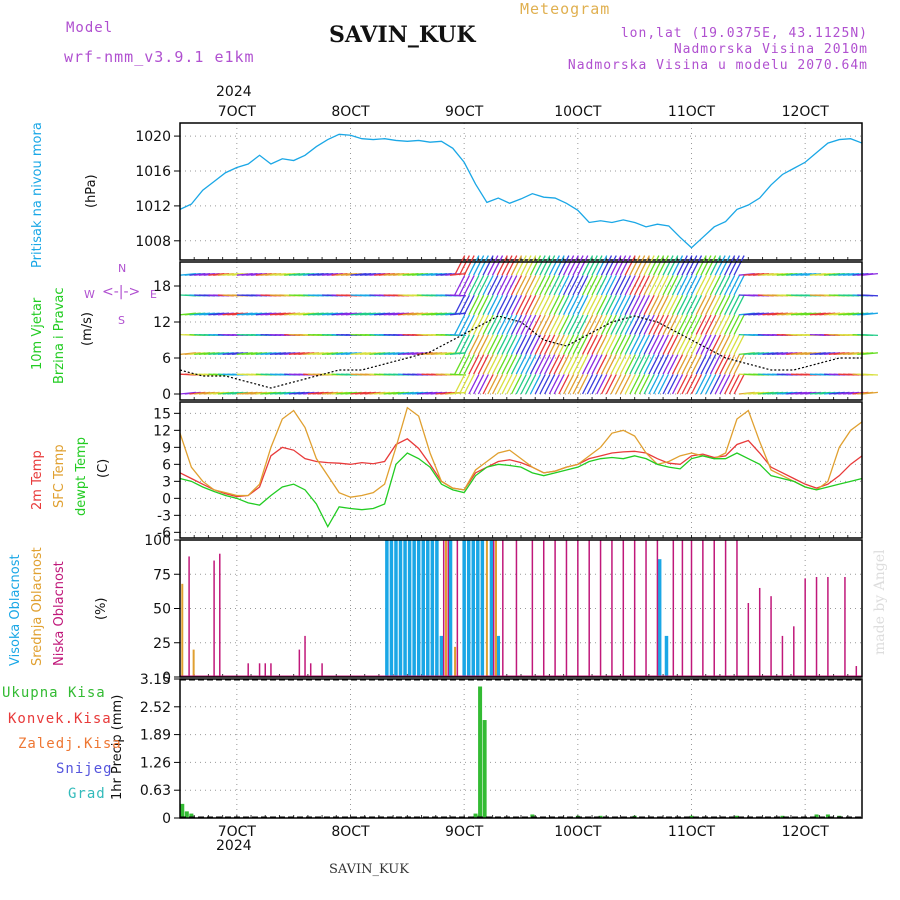 Image resolution: width=900 pixels, height=900 pixels. I want to click on precip-bar, so click(600, 816).